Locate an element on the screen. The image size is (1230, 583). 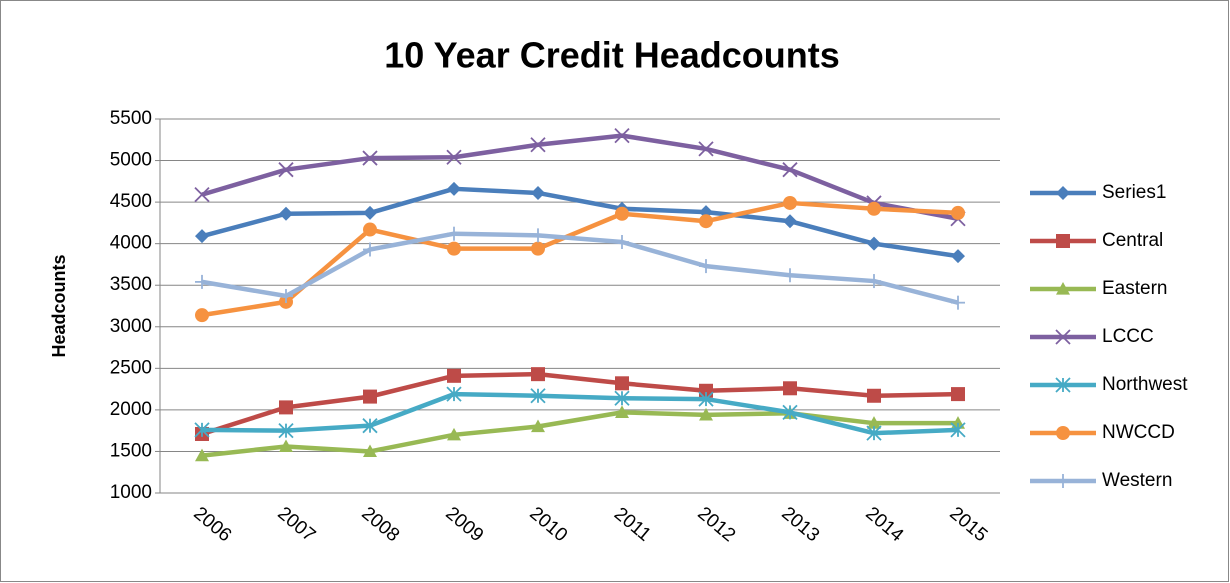
y-tick-label: 2500 is located at coordinates (131, 367).